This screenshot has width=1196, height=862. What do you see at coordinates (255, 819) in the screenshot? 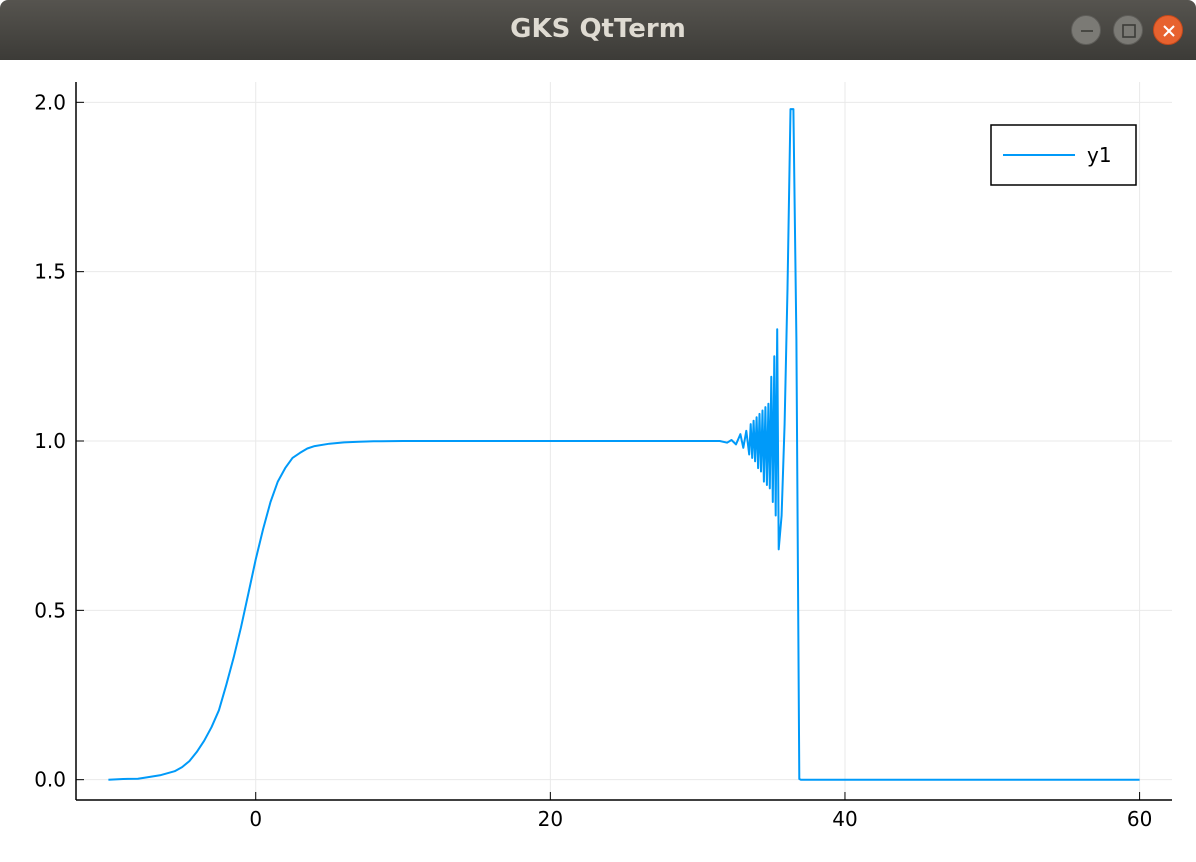
I see `x-tick-label: 0` at bounding box center [255, 819].